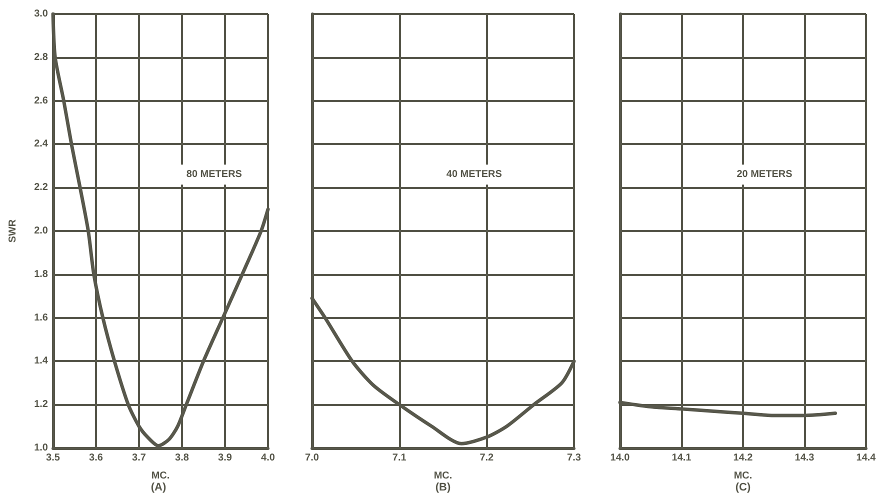 Image resolution: width=886 pixels, height=500 pixels. What do you see at coordinates (182, 458) in the screenshot?
I see `x-tick-label: 3.8` at bounding box center [182, 458].